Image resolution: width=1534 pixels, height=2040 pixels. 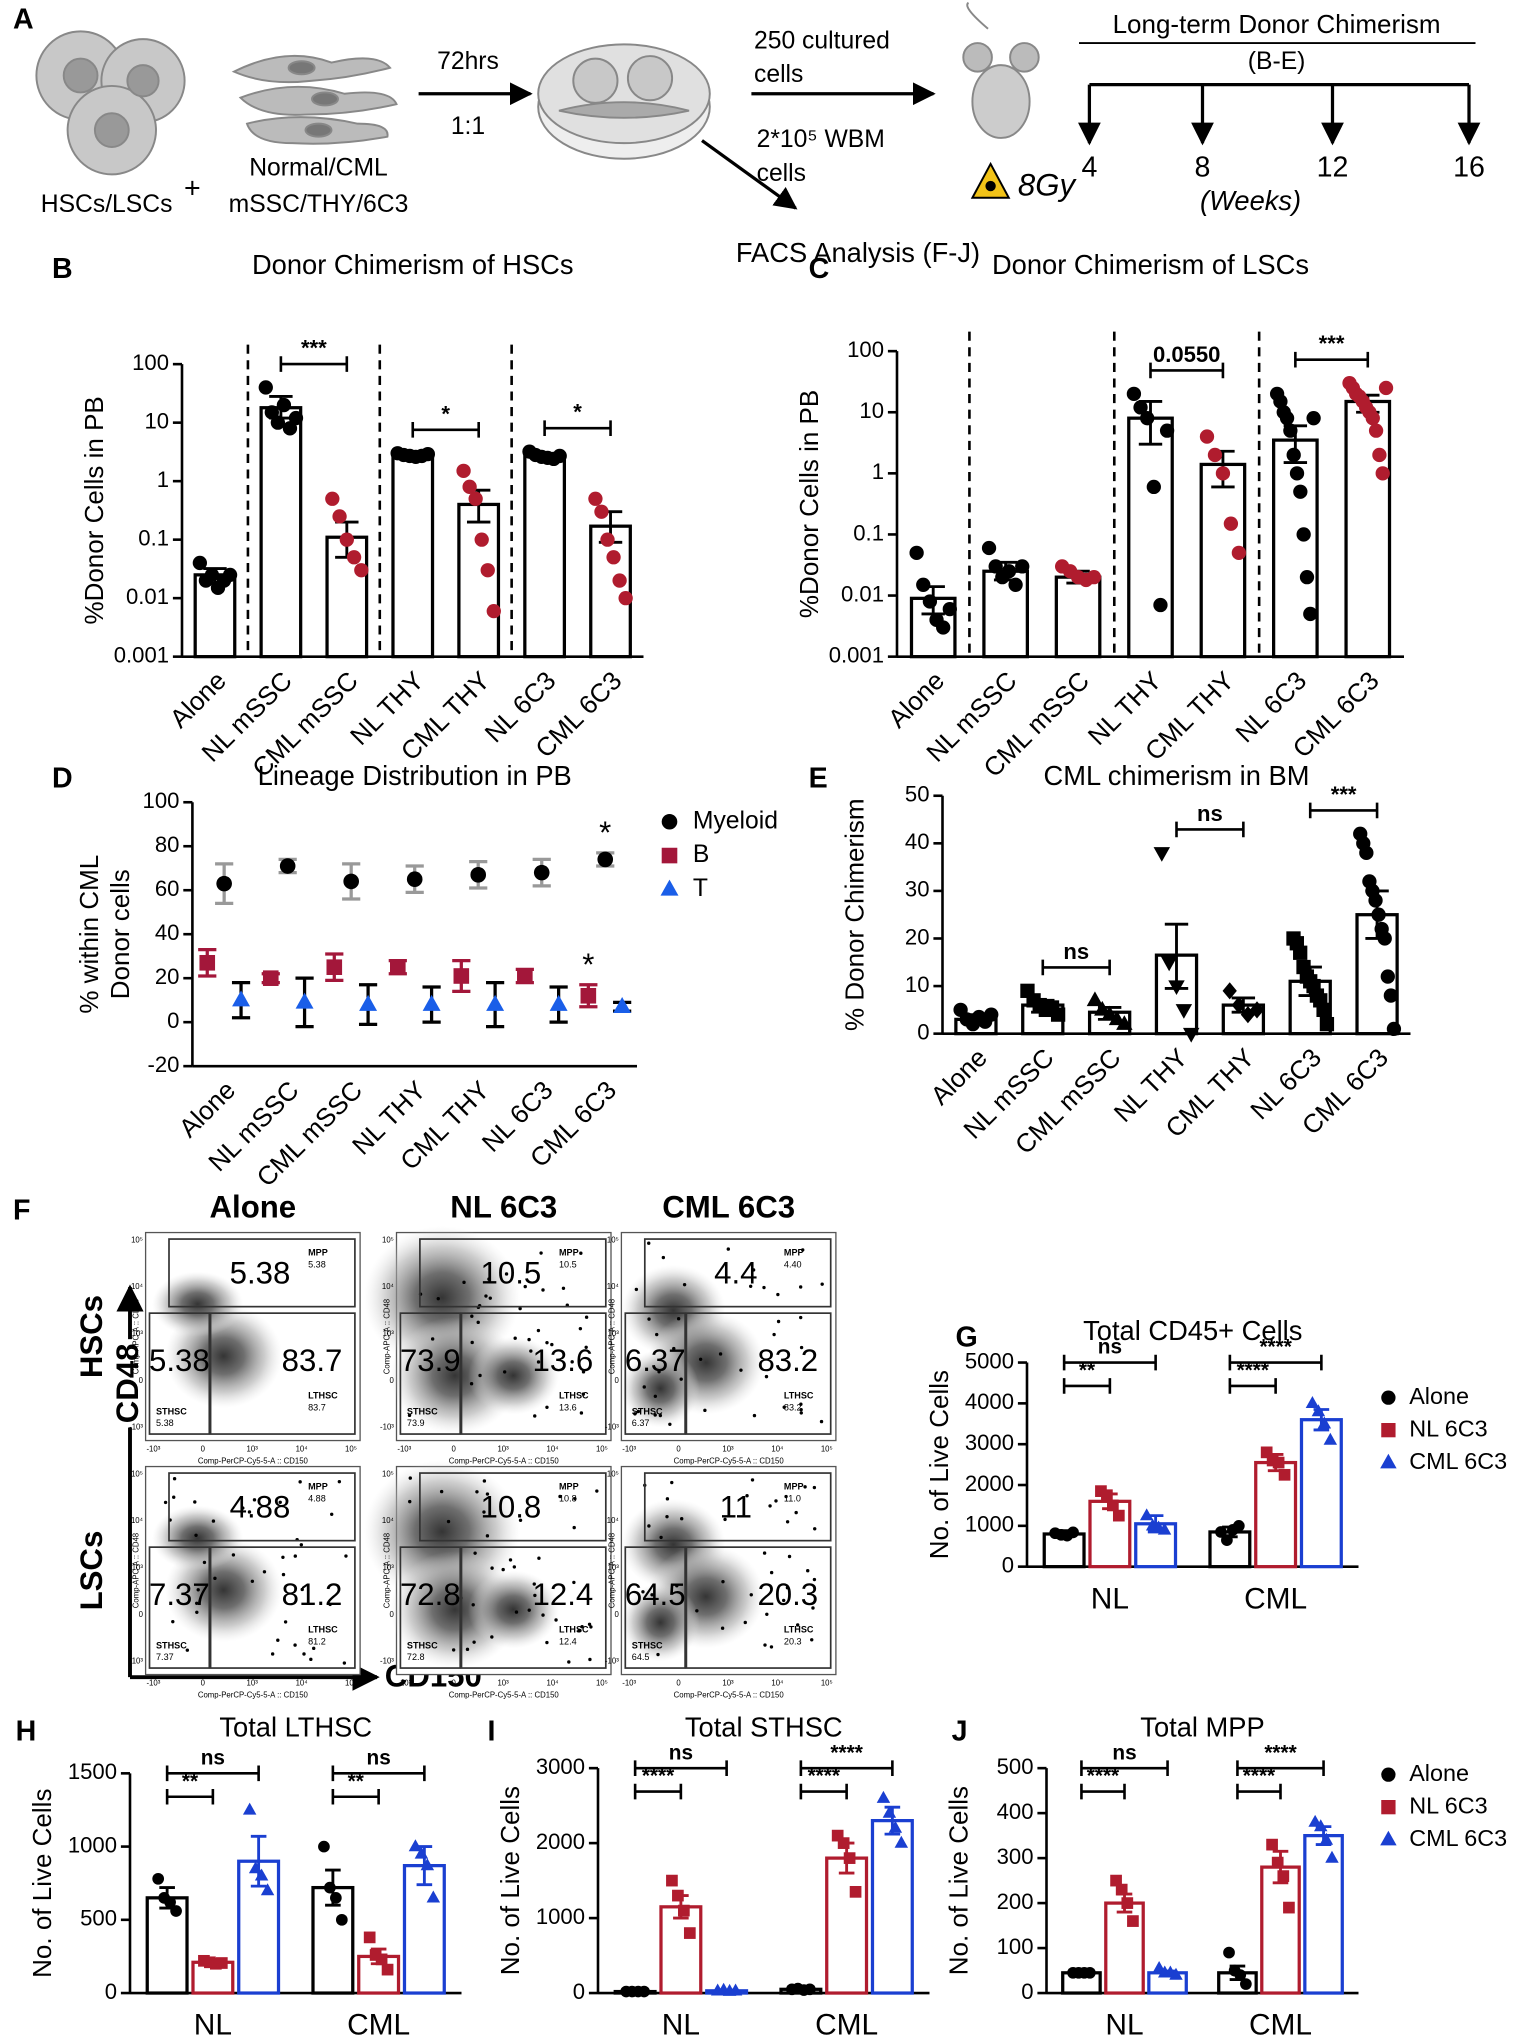 I want to click on column-header: CML 6C3, so click(x=728, y=1206).